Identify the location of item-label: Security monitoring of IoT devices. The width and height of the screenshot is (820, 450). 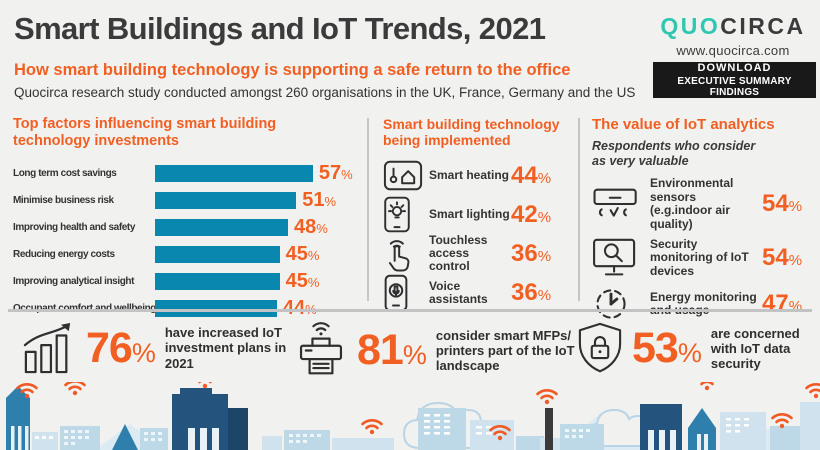
(699, 257).